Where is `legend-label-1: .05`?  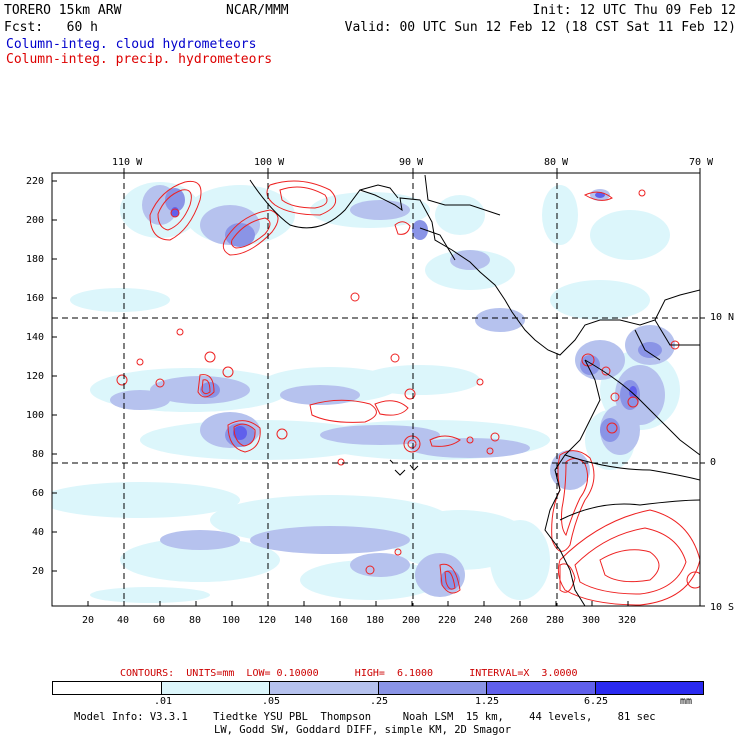
legend-label-1: .05 is located at coordinates (271, 701).